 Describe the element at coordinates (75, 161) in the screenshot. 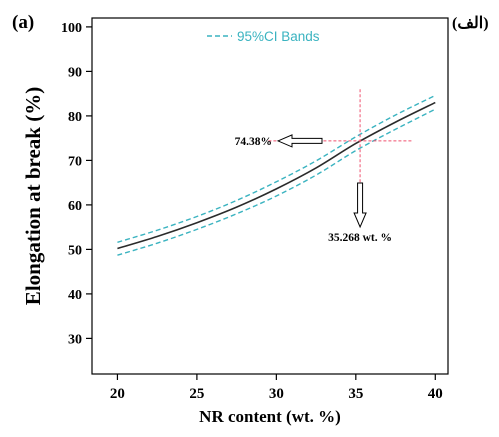

I see `y-tick-label: 70` at that location.